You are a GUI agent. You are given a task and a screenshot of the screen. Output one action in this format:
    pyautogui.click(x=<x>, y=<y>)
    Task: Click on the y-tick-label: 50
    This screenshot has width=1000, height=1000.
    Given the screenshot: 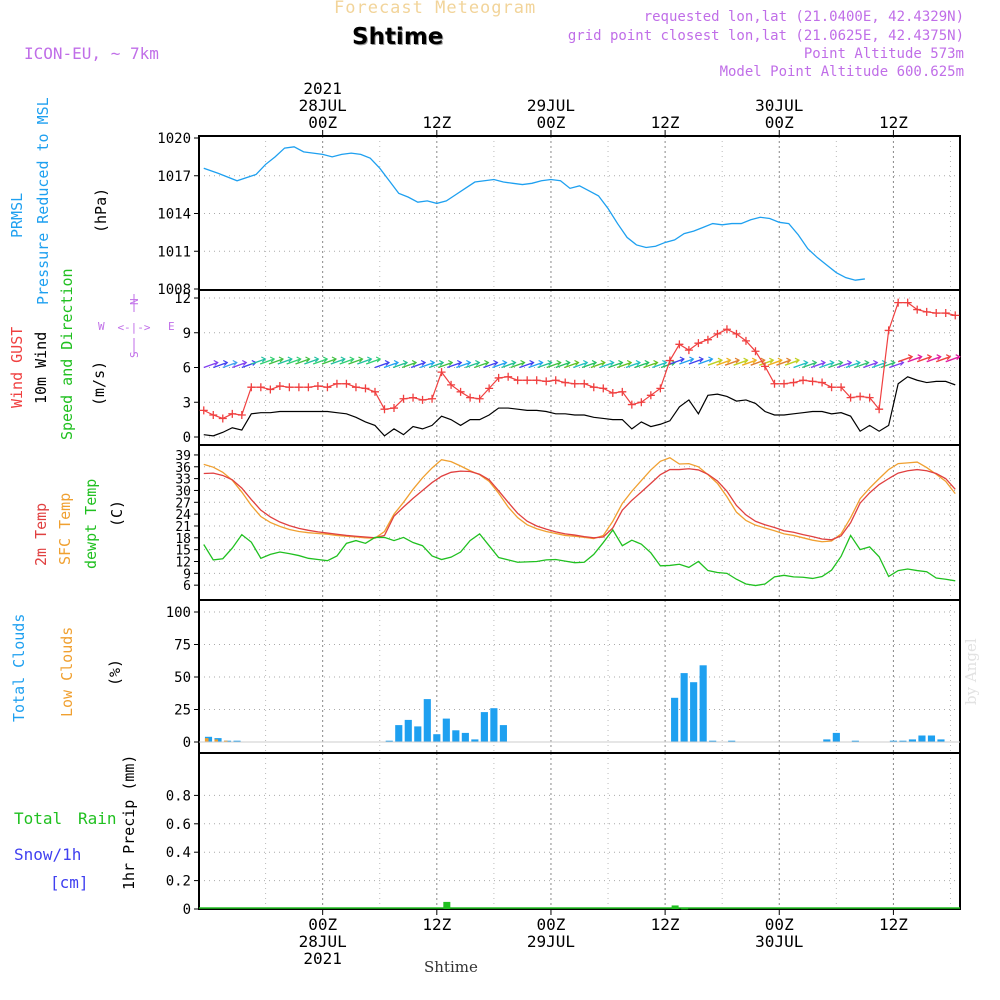 What is the action you would take?
    pyautogui.click(x=182, y=678)
    